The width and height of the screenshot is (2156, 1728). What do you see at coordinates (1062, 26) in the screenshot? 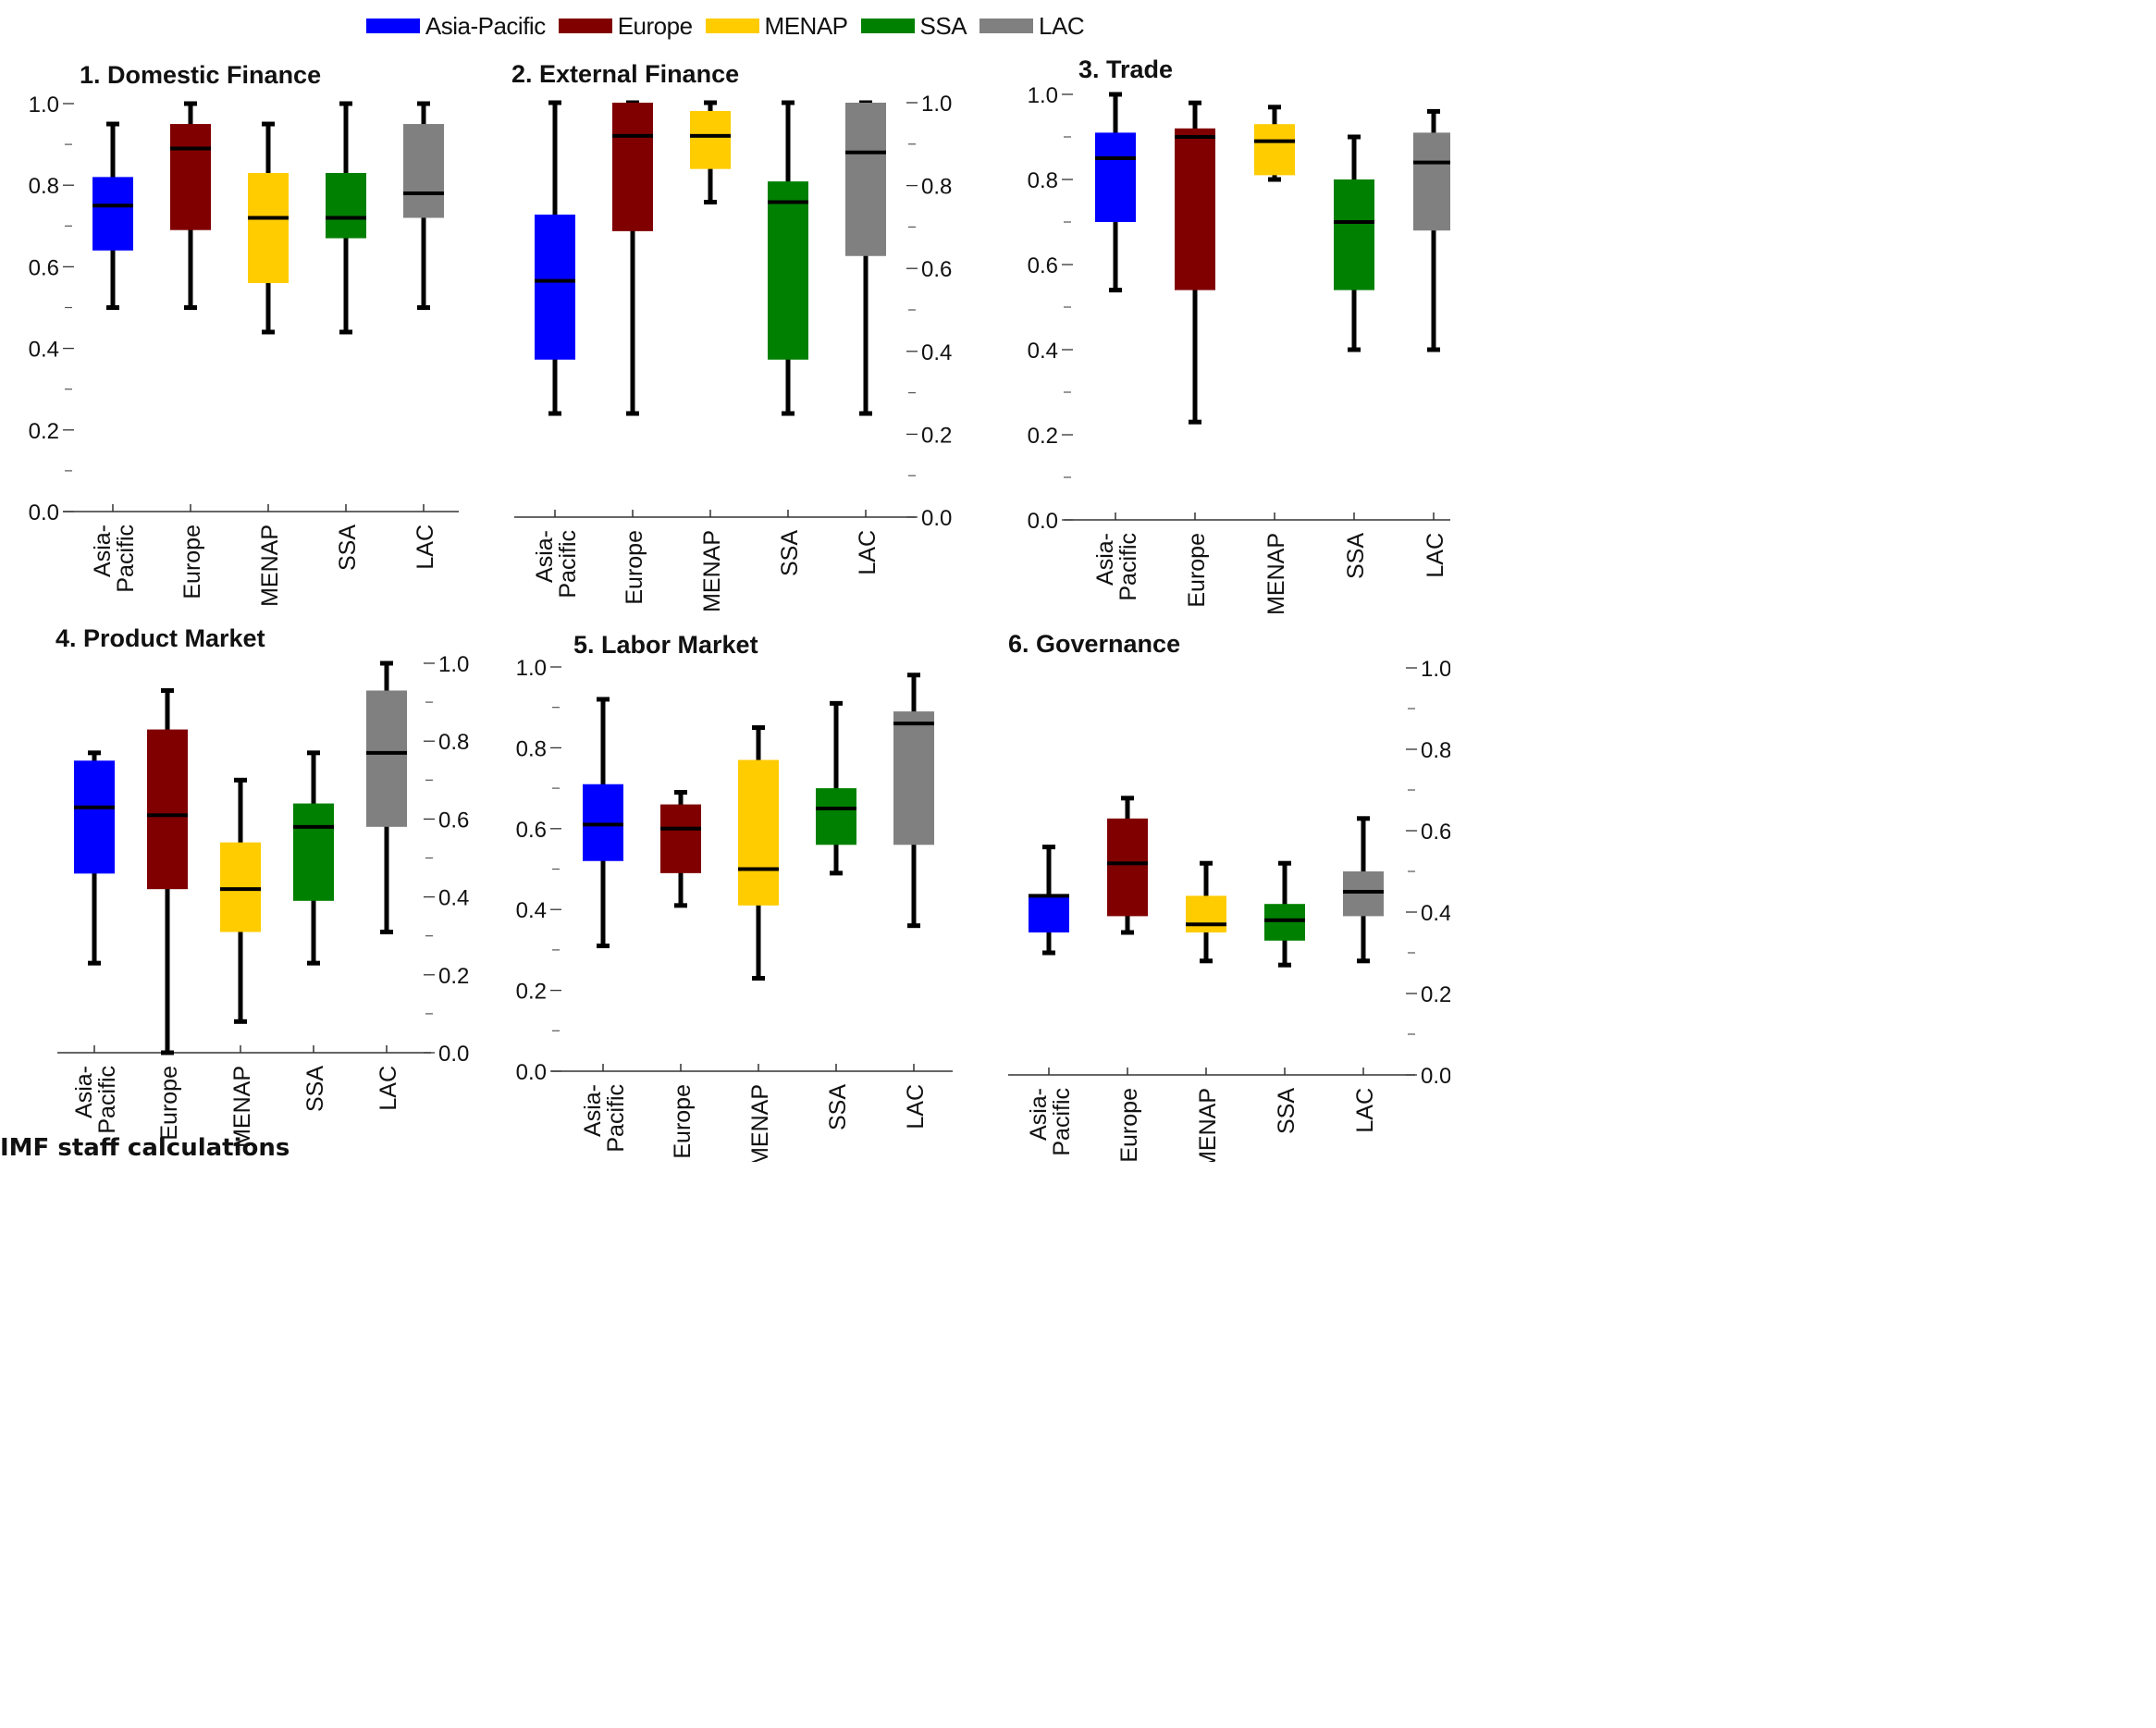
I see `legend-label-lac: LAC` at bounding box center [1062, 26].